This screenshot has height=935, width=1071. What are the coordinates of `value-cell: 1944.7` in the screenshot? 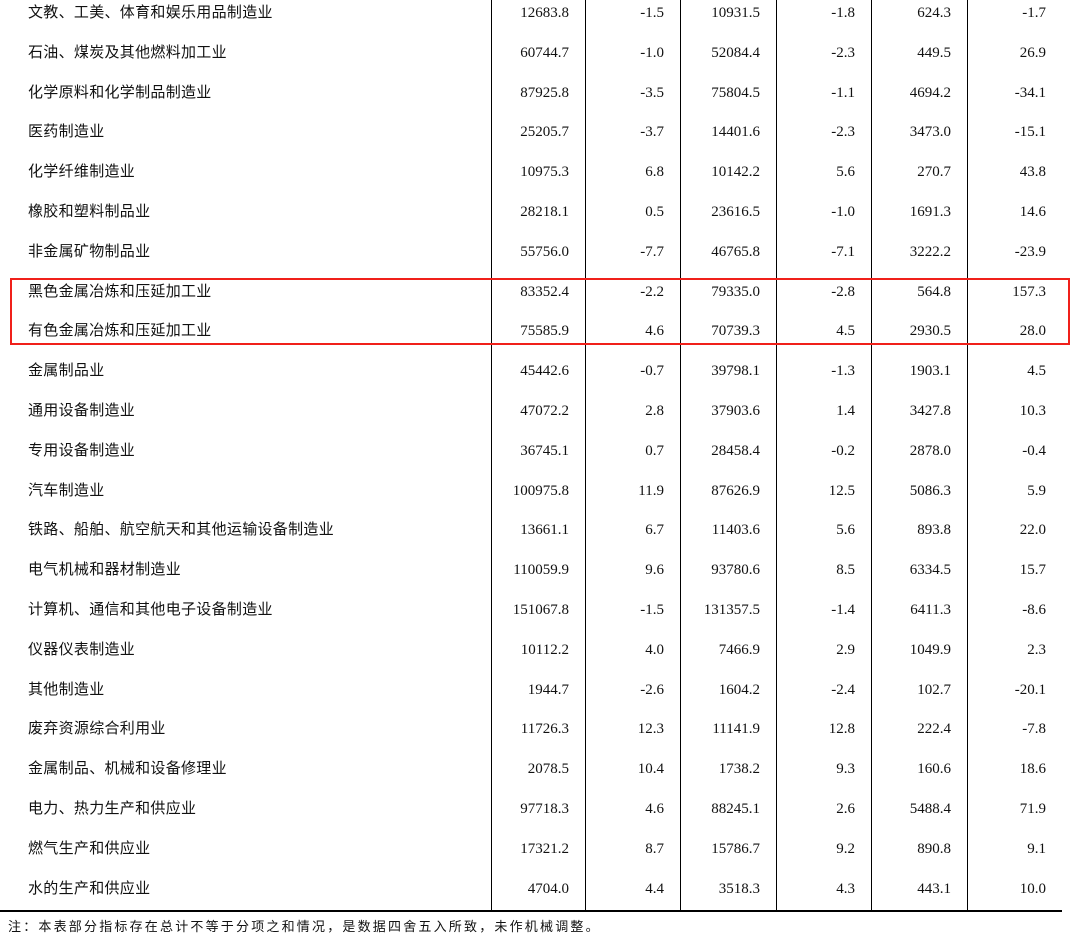 It's located at (548, 689).